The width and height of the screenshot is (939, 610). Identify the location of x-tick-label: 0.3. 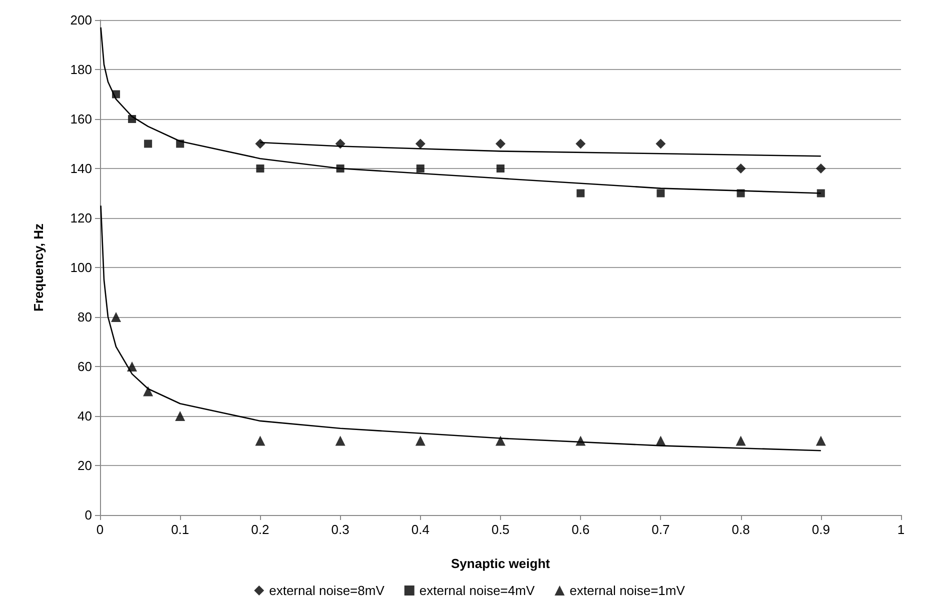
(340, 529).